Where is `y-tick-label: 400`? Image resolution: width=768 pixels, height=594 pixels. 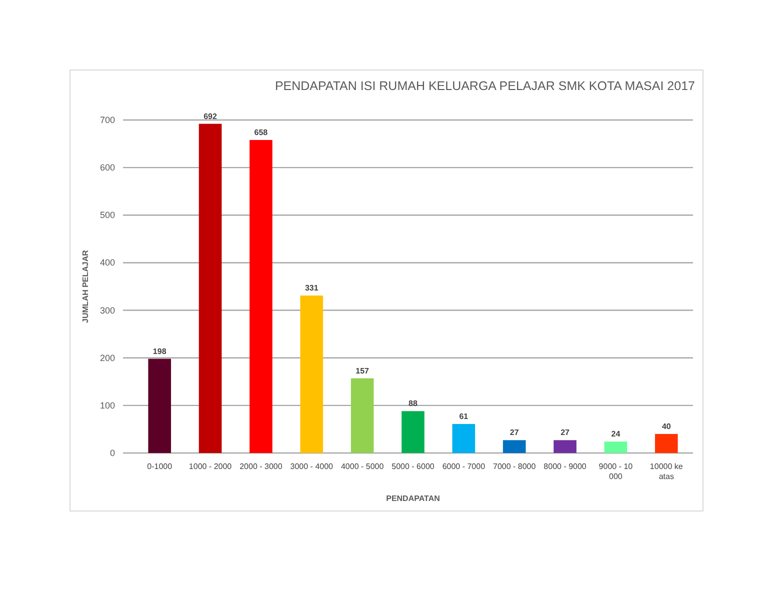
y-tick-label: 400 is located at coordinates (107, 263).